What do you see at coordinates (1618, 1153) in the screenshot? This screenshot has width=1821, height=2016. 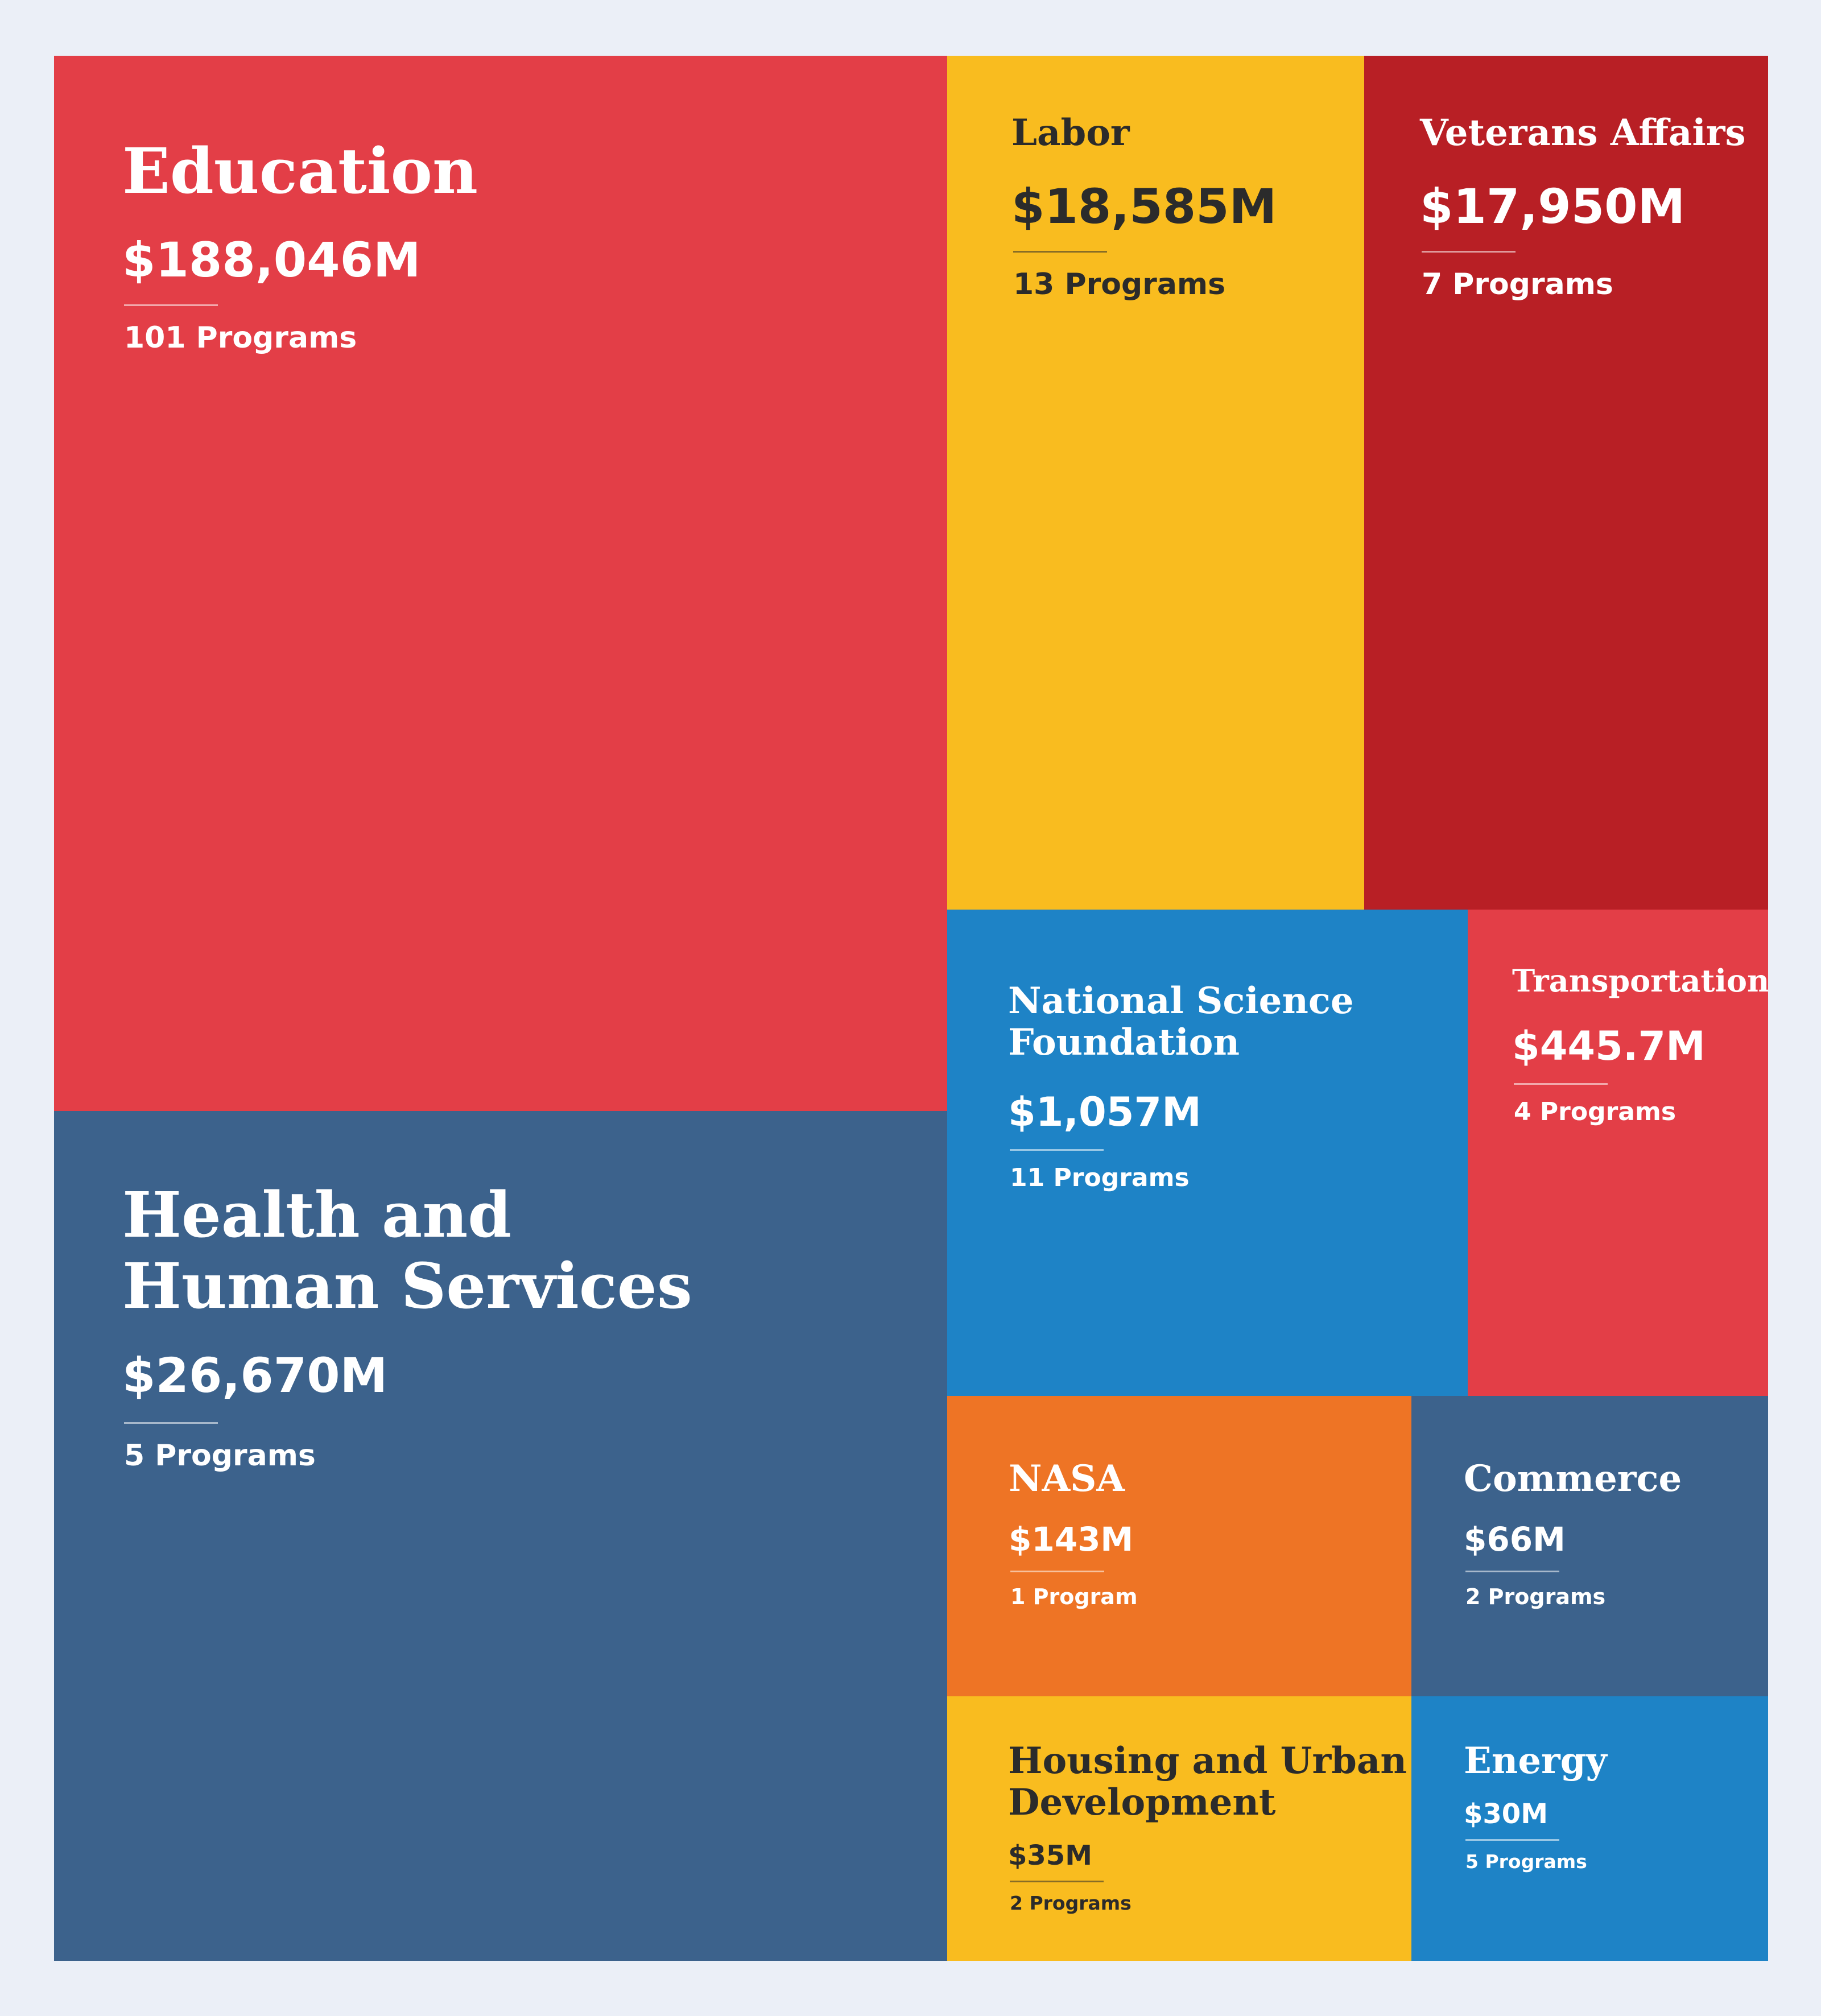 I see `tile-transportation: Transportation $445.7M 4 Programs` at bounding box center [1618, 1153].